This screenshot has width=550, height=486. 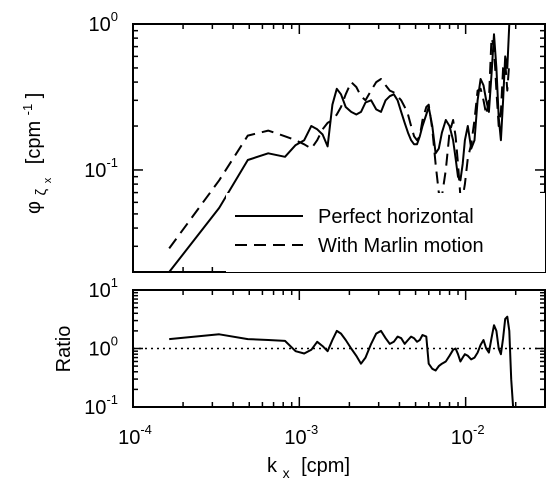 I want to click on x-tick-label: 10⁻², so click(x=468, y=435).